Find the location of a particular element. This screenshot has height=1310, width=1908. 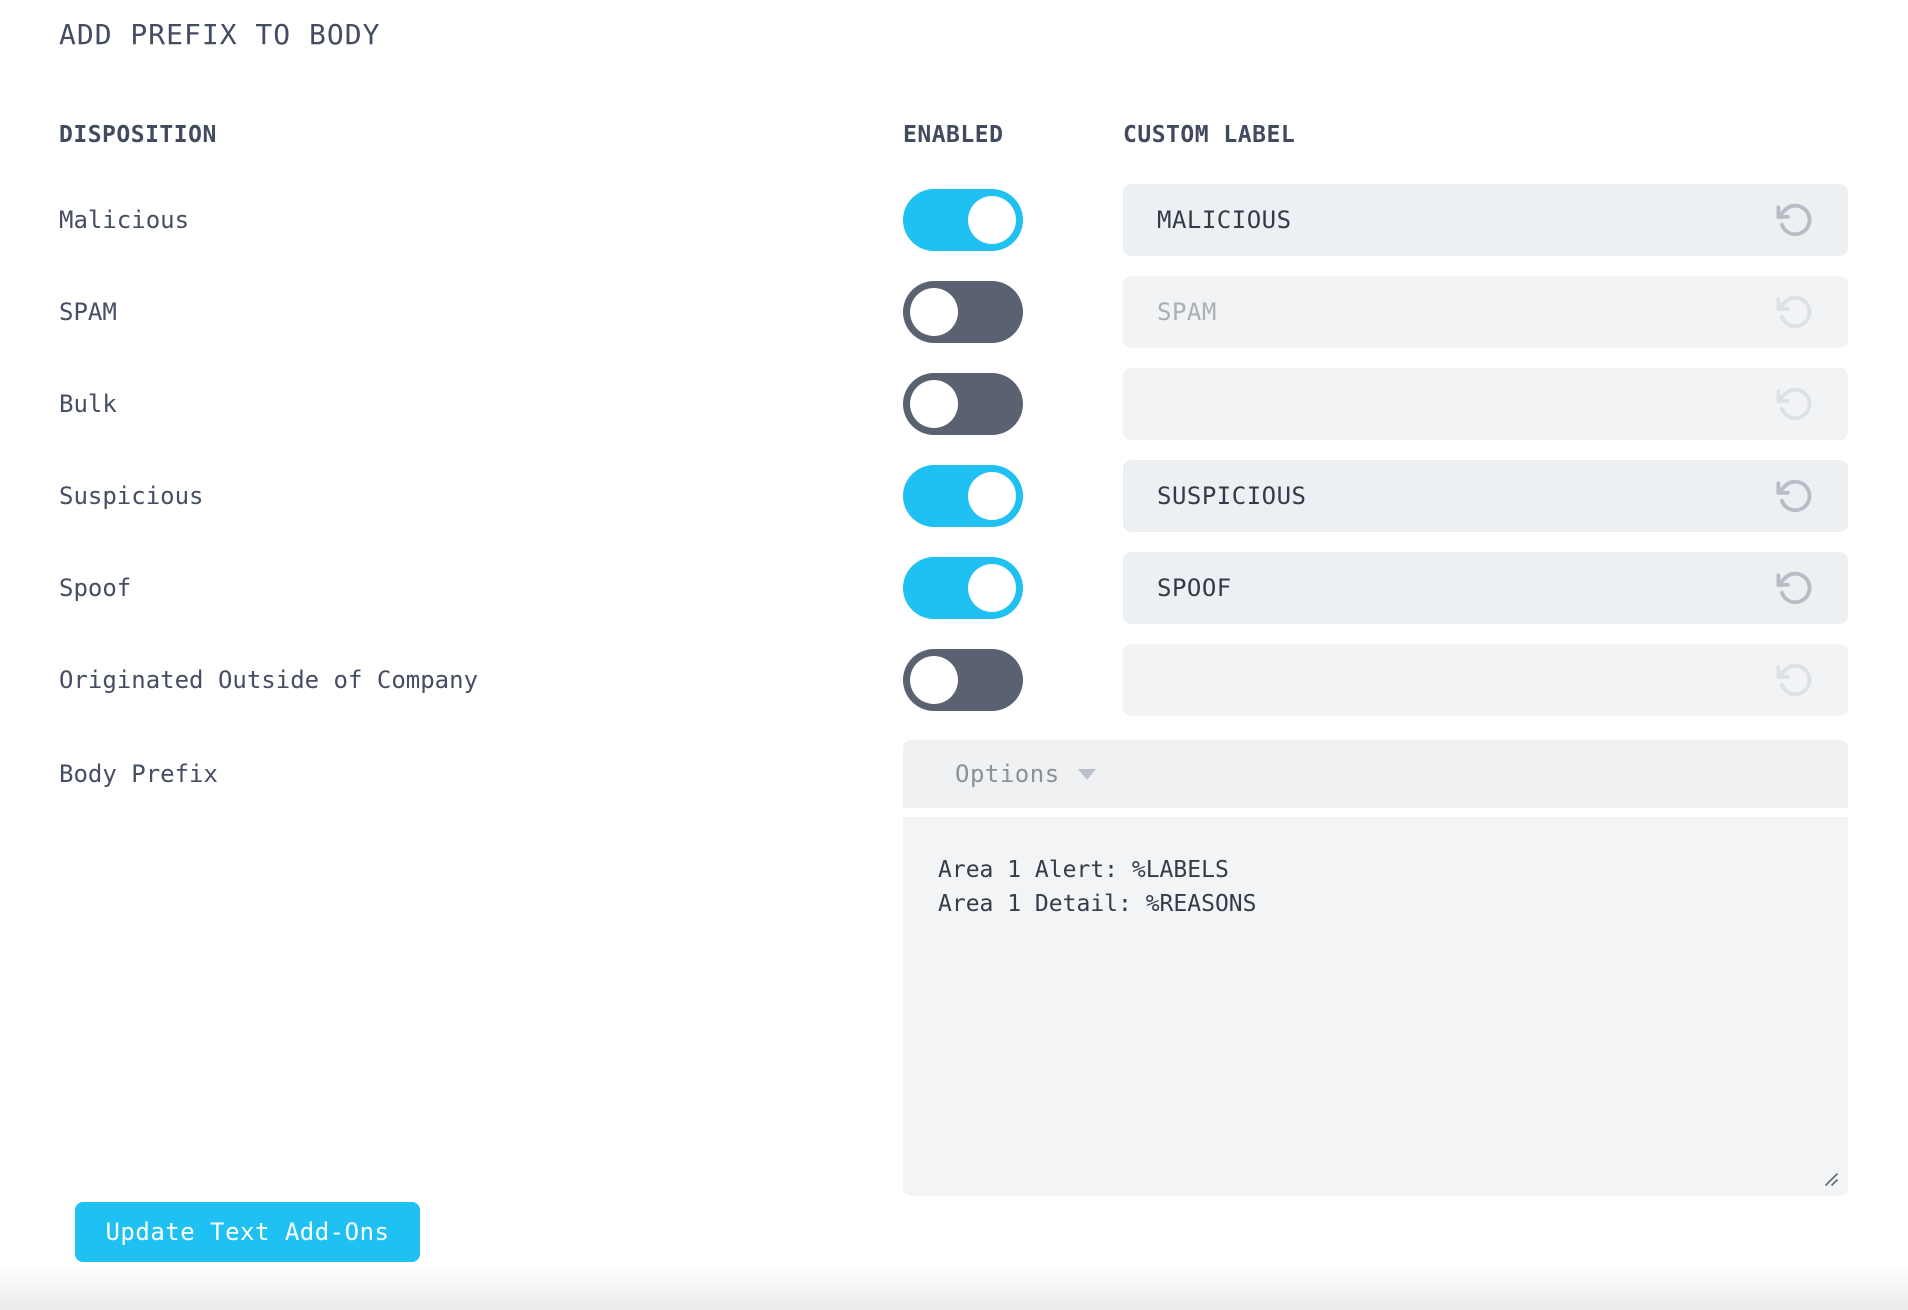

table-row-malicious: Malicious is located at coordinates (953, 220).